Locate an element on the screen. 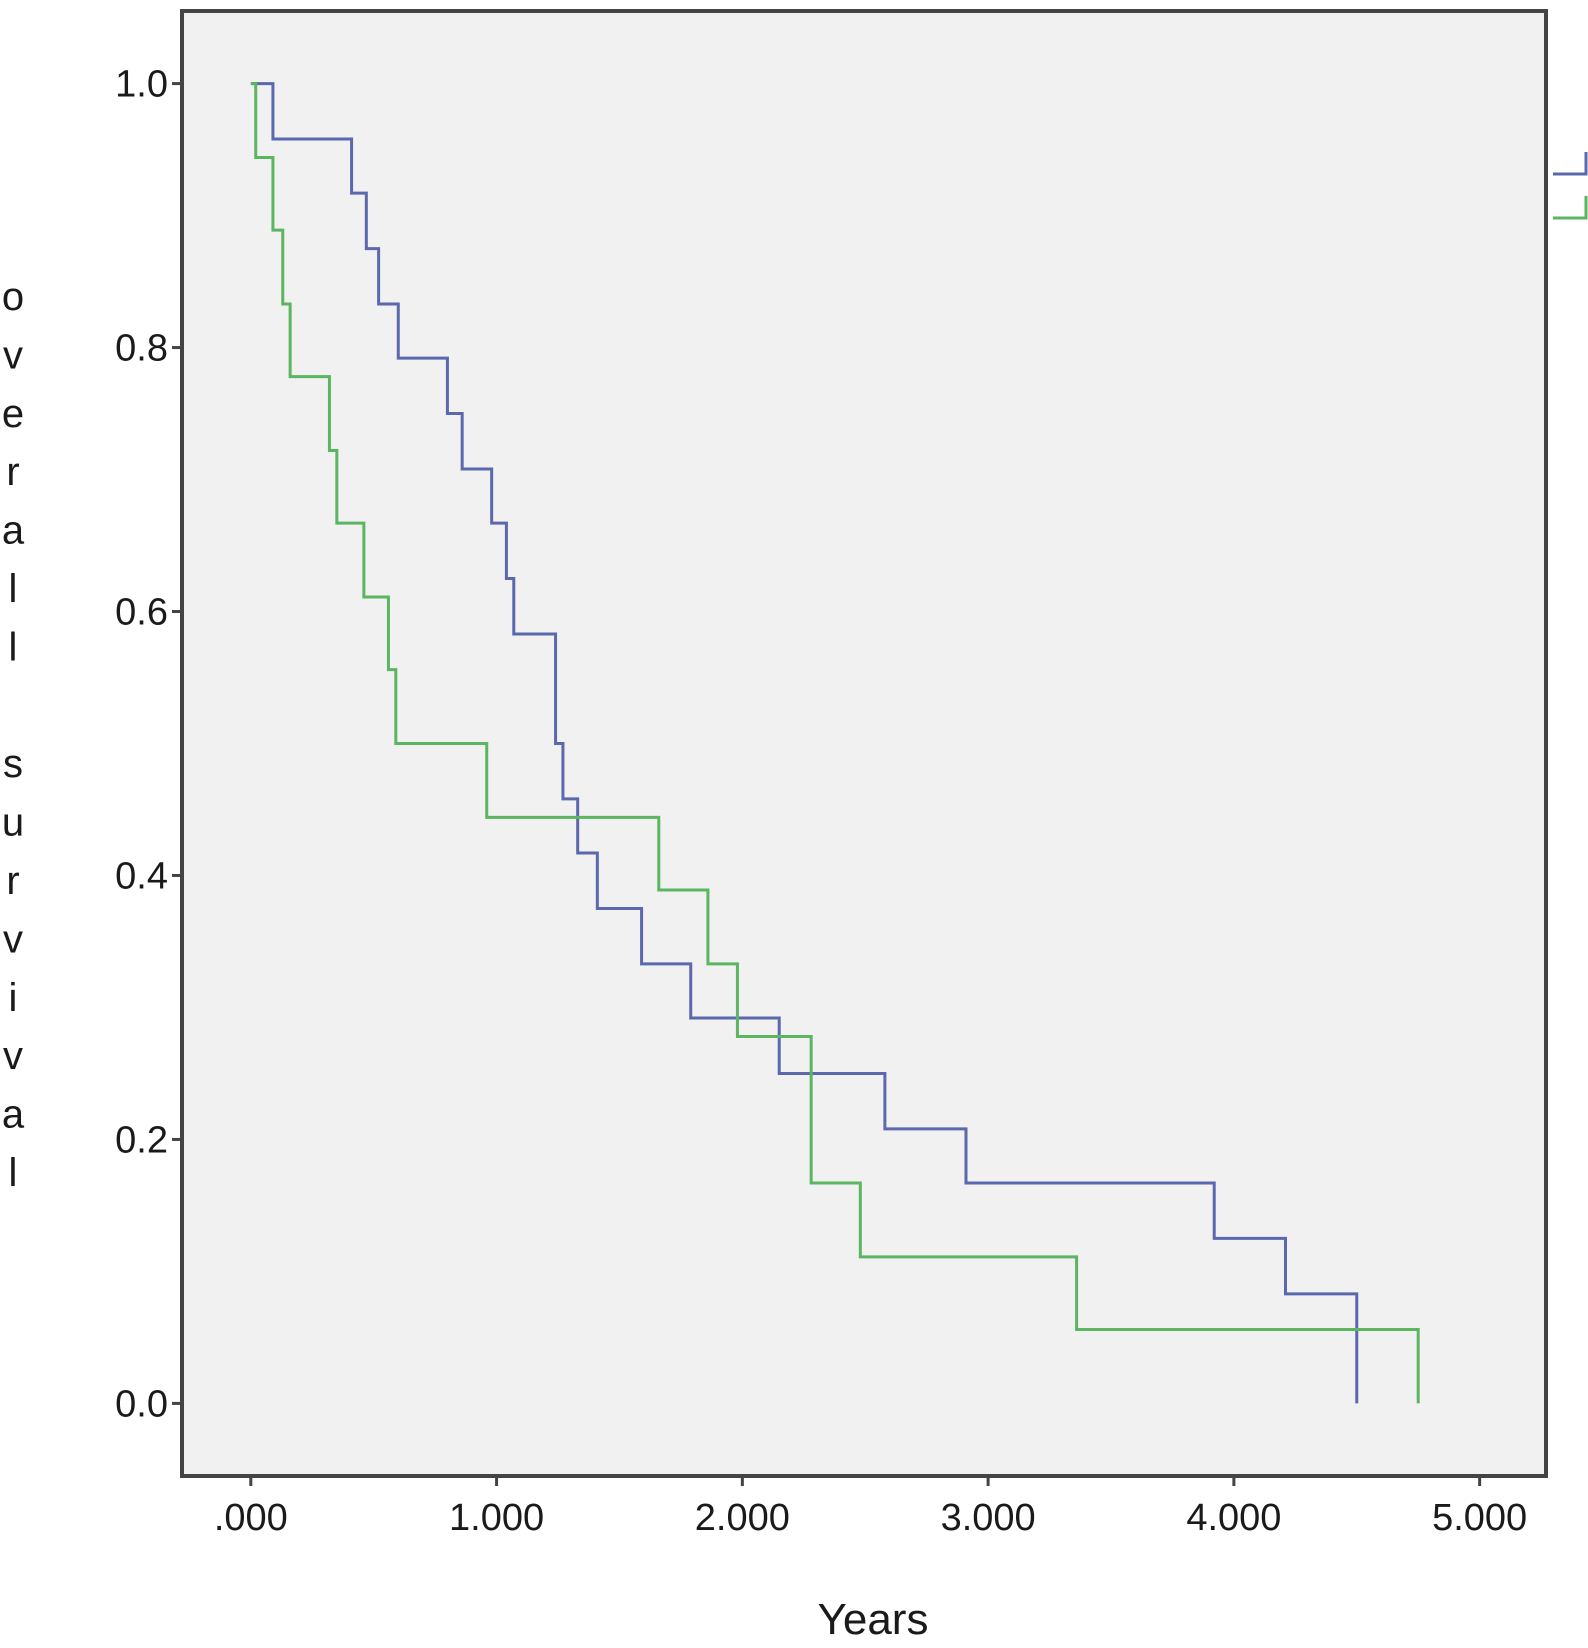  y-tick-label: 0.6 is located at coordinates (141, 613).